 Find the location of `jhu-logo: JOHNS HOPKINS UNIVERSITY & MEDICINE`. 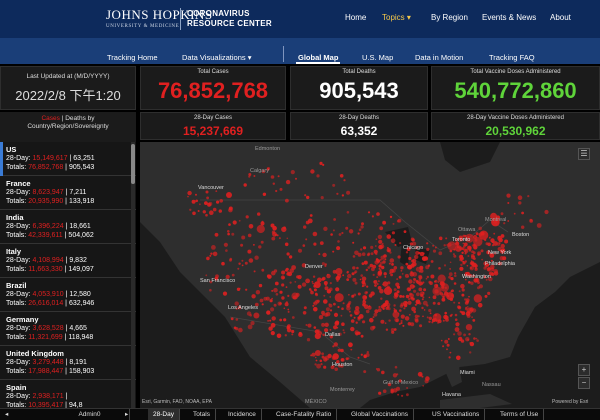

jhu-logo: JOHNS HOPKINS UNIVERSITY & MEDICINE is located at coordinates (159, 18).